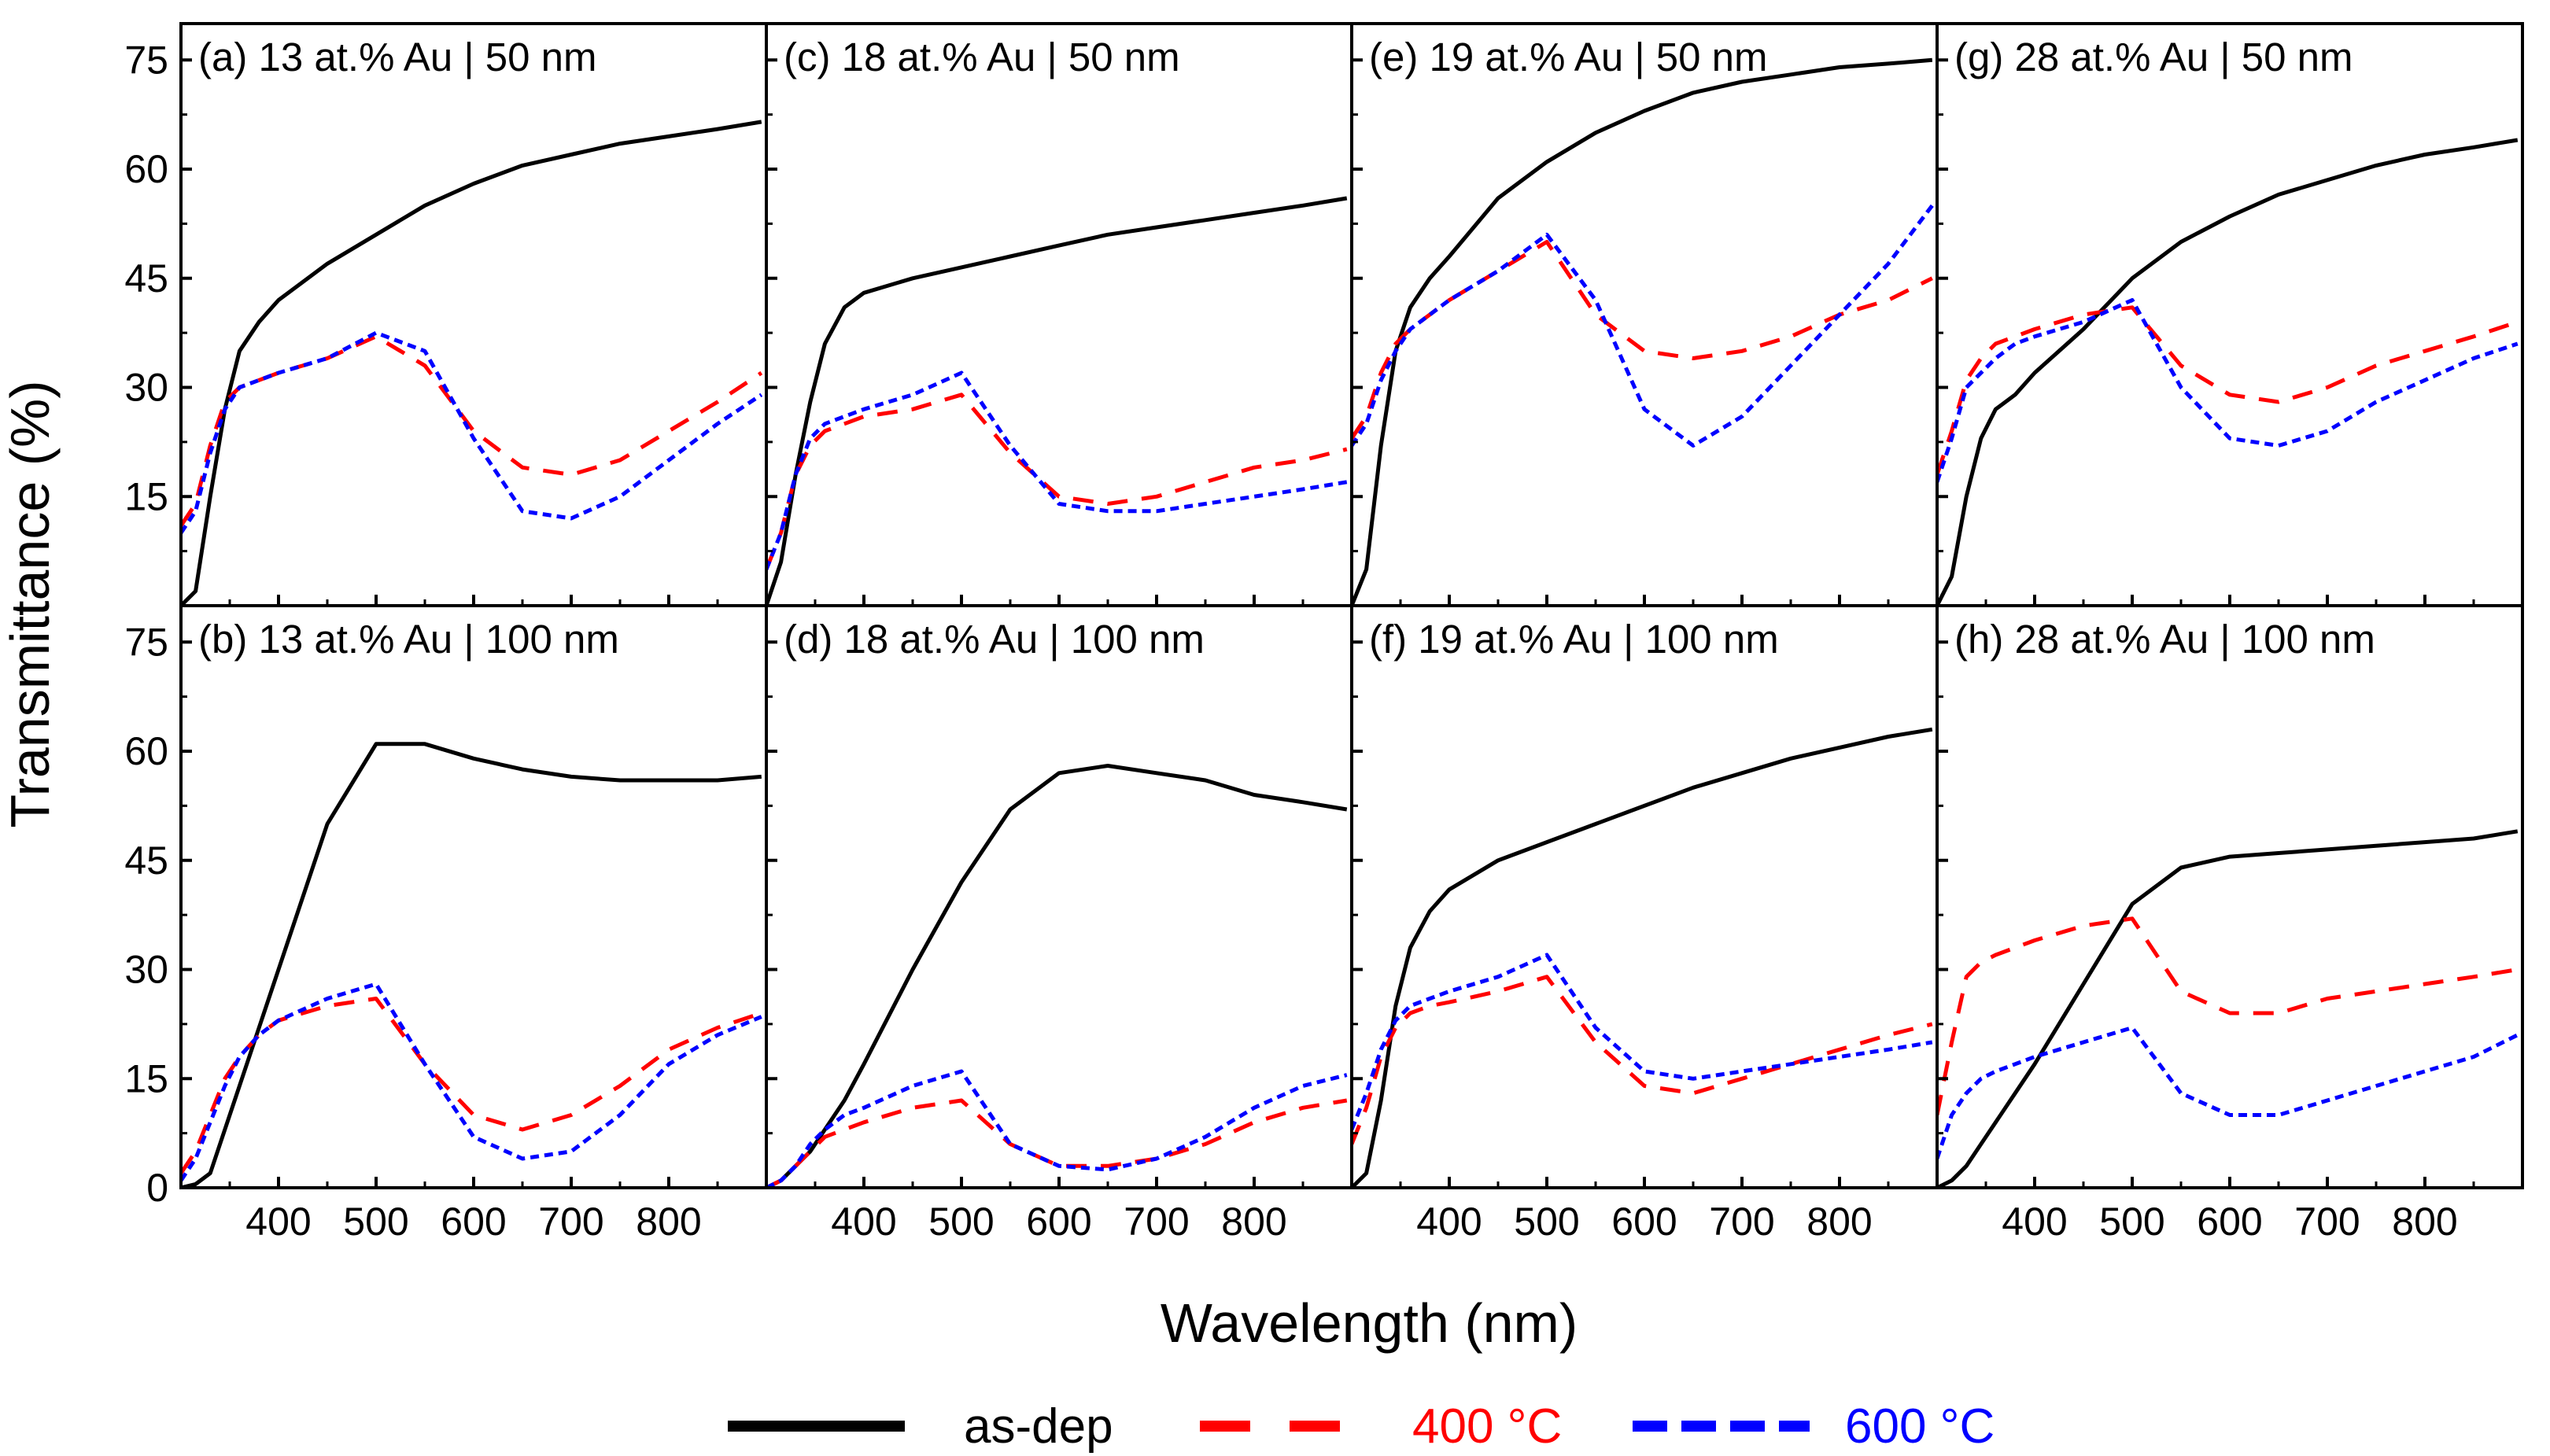 This screenshot has width=2550, height=1456. I want to click on series-g-600c, so click(2228, 390).